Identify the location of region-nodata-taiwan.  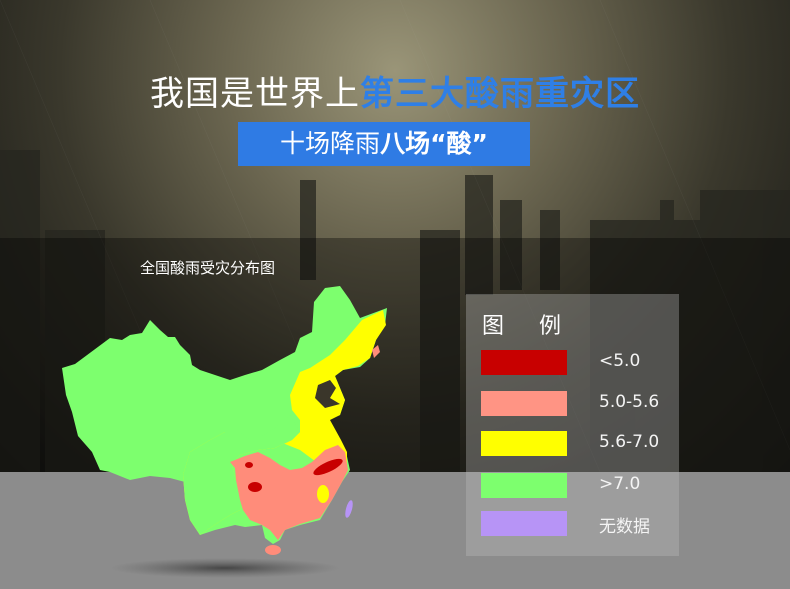
(349, 509).